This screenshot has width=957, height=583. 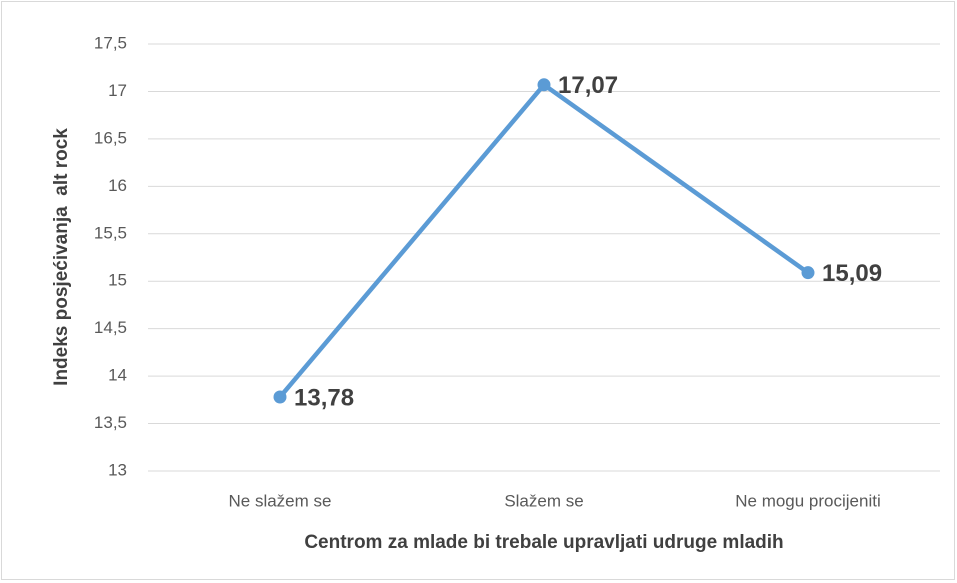 What do you see at coordinates (808, 500) in the screenshot?
I see `x-tick-label: Ne mogu procijeniti` at bounding box center [808, 500].